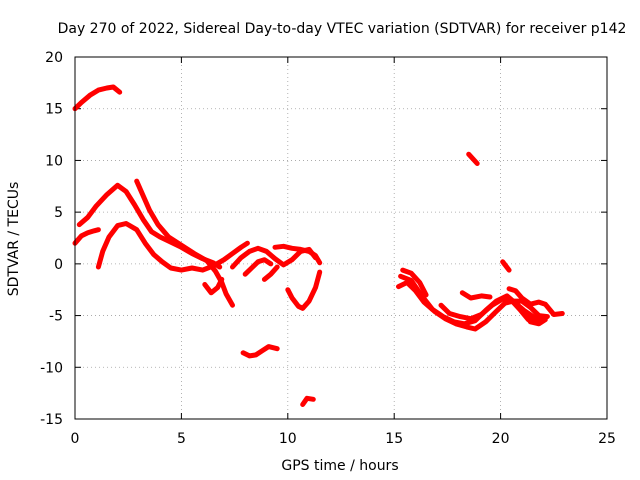  I want to click on y-axis-label: SDTVAR / TECUs, so click(14, 239).